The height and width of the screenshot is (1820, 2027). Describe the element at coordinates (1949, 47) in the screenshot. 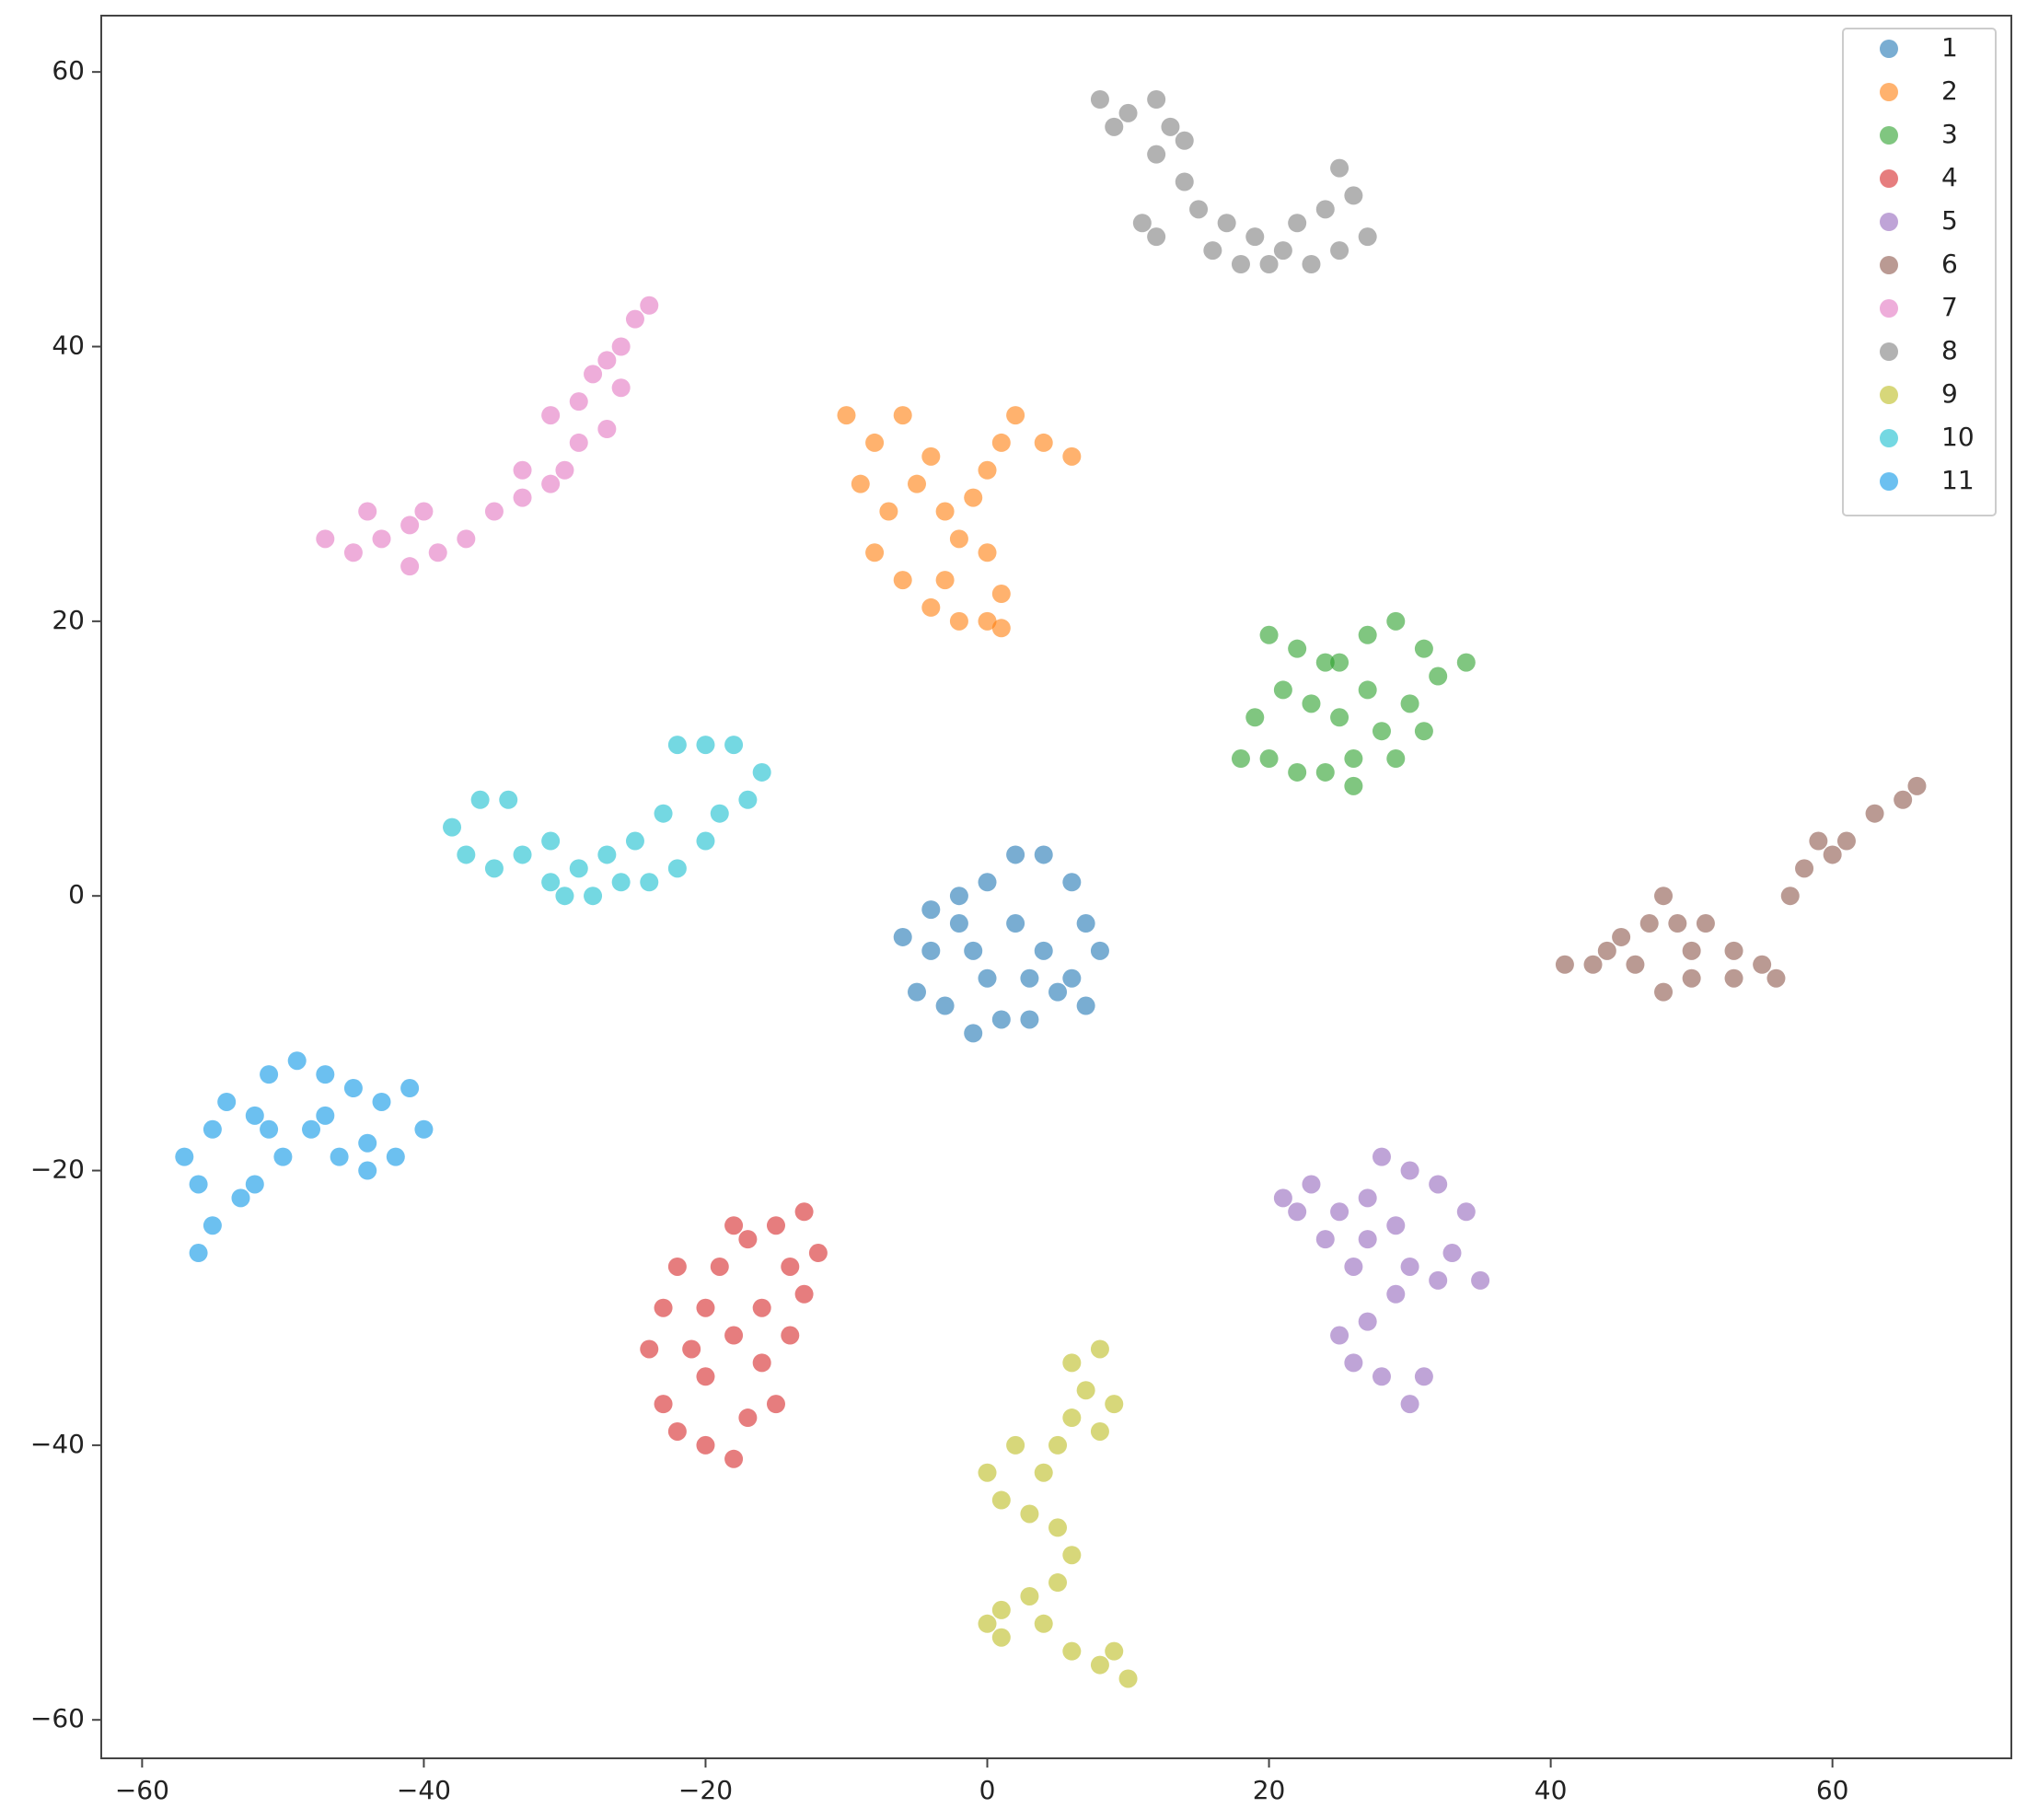

I see `legend-label: 1` at that location.